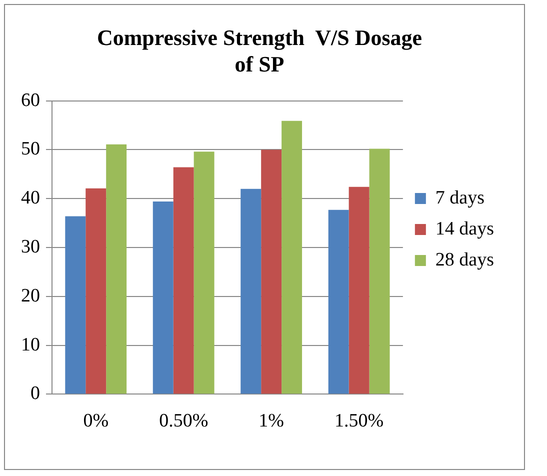 Image resolution: width=547 pixels, height=476 pixels. I want to click on legend-label: 28 days, so click(464, 259).